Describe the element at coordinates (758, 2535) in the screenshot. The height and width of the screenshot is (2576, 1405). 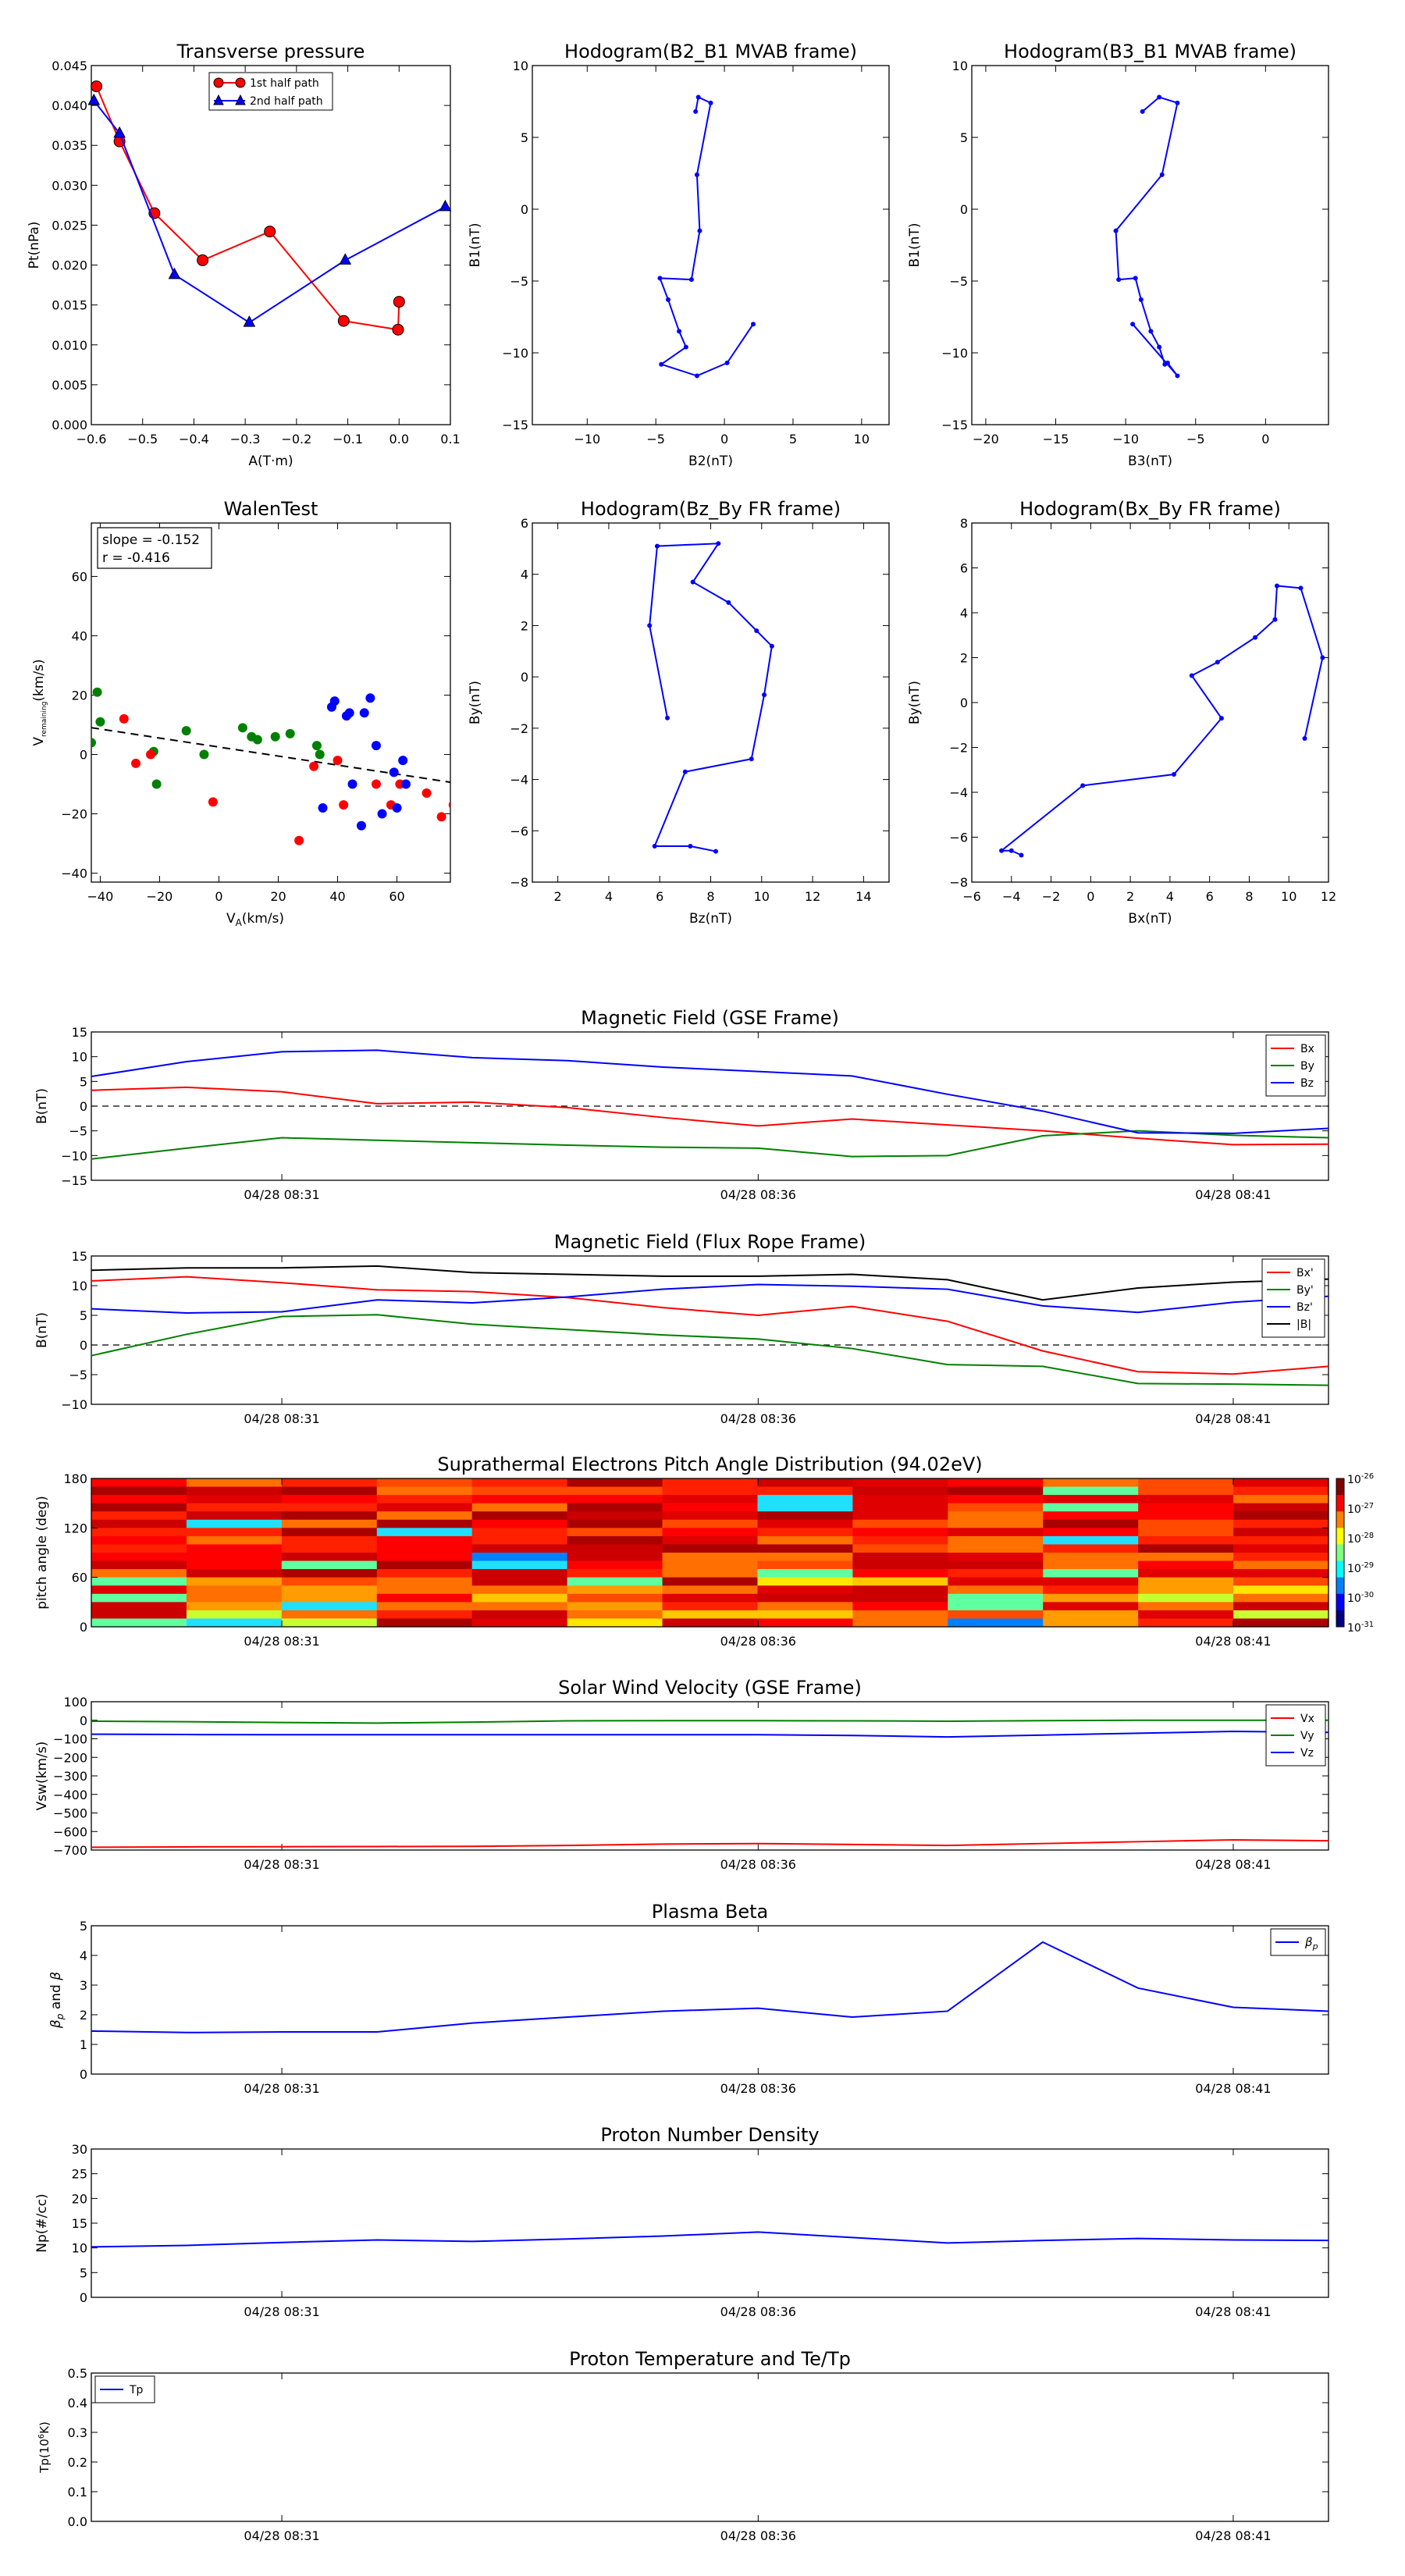
I see `proton-temperature-time-tick-label: 04/28 08:36` at that location.